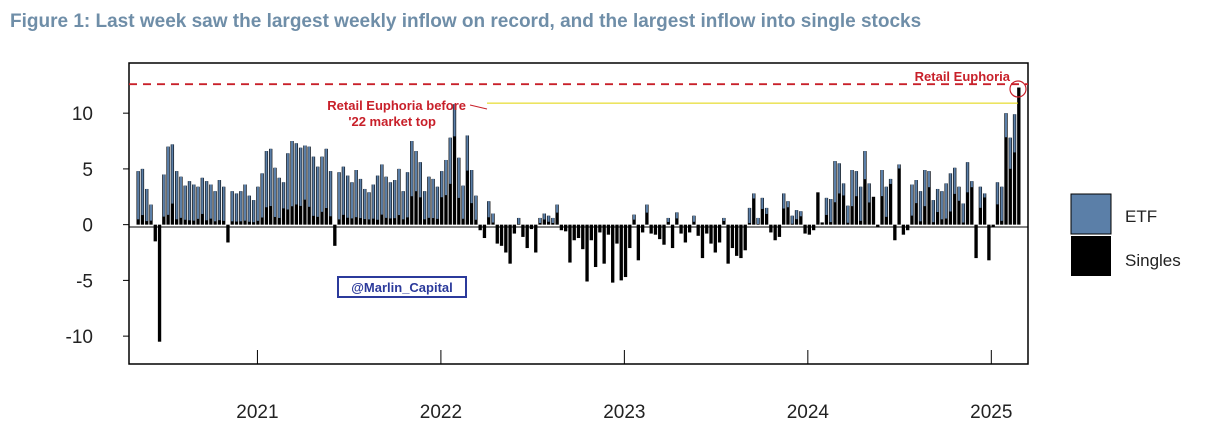 This screenshot has width=1206, height=433. Describe the element at coordinates (808, 412) in the screenshot. I see `x-tick-label: 2024` at that location.